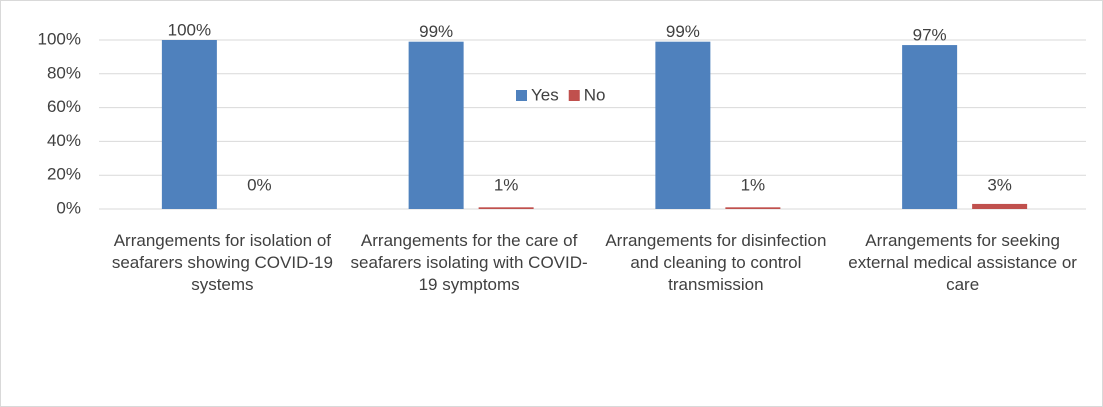 This screenshot has height=407, width=1103. I want to click on data-label: 3%, so click(999, 184).